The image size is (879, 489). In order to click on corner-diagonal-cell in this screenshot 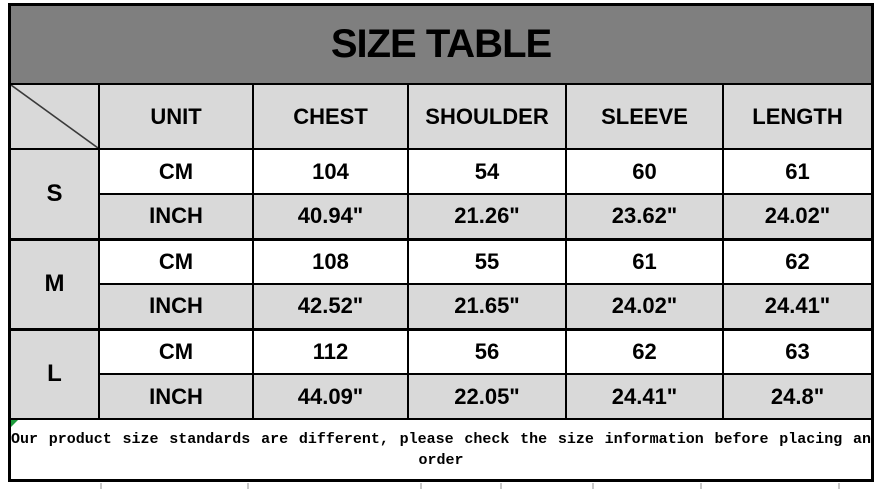, I will do `click(55, 117)`.